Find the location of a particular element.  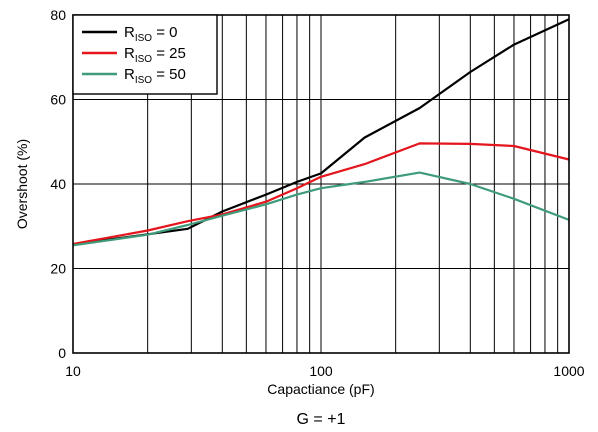

legend-label-0: RISO = 0 is located at coordinates (151, 34).